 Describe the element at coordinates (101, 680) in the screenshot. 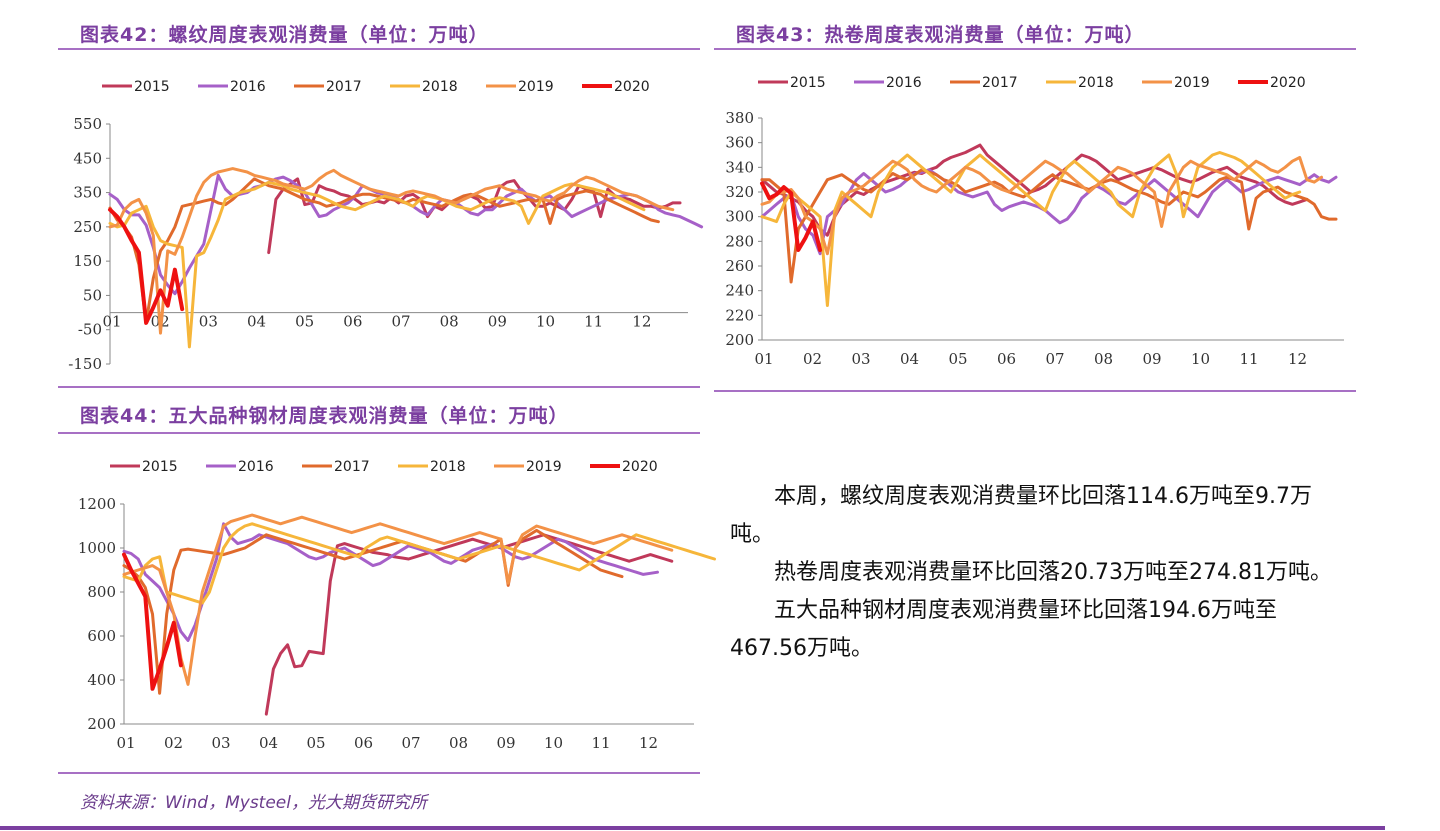

I see `y-tick-label: 400` at that location.